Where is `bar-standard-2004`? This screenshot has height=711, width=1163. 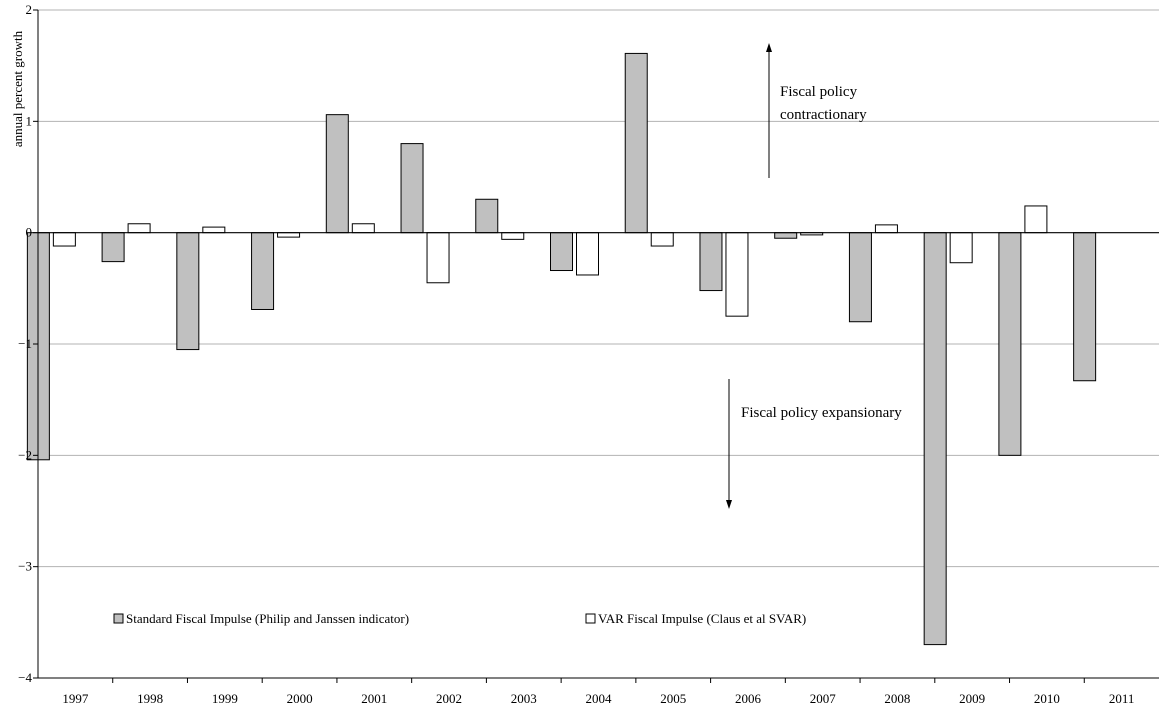 bar-standard-2004 is located at coordinates (561, 252).